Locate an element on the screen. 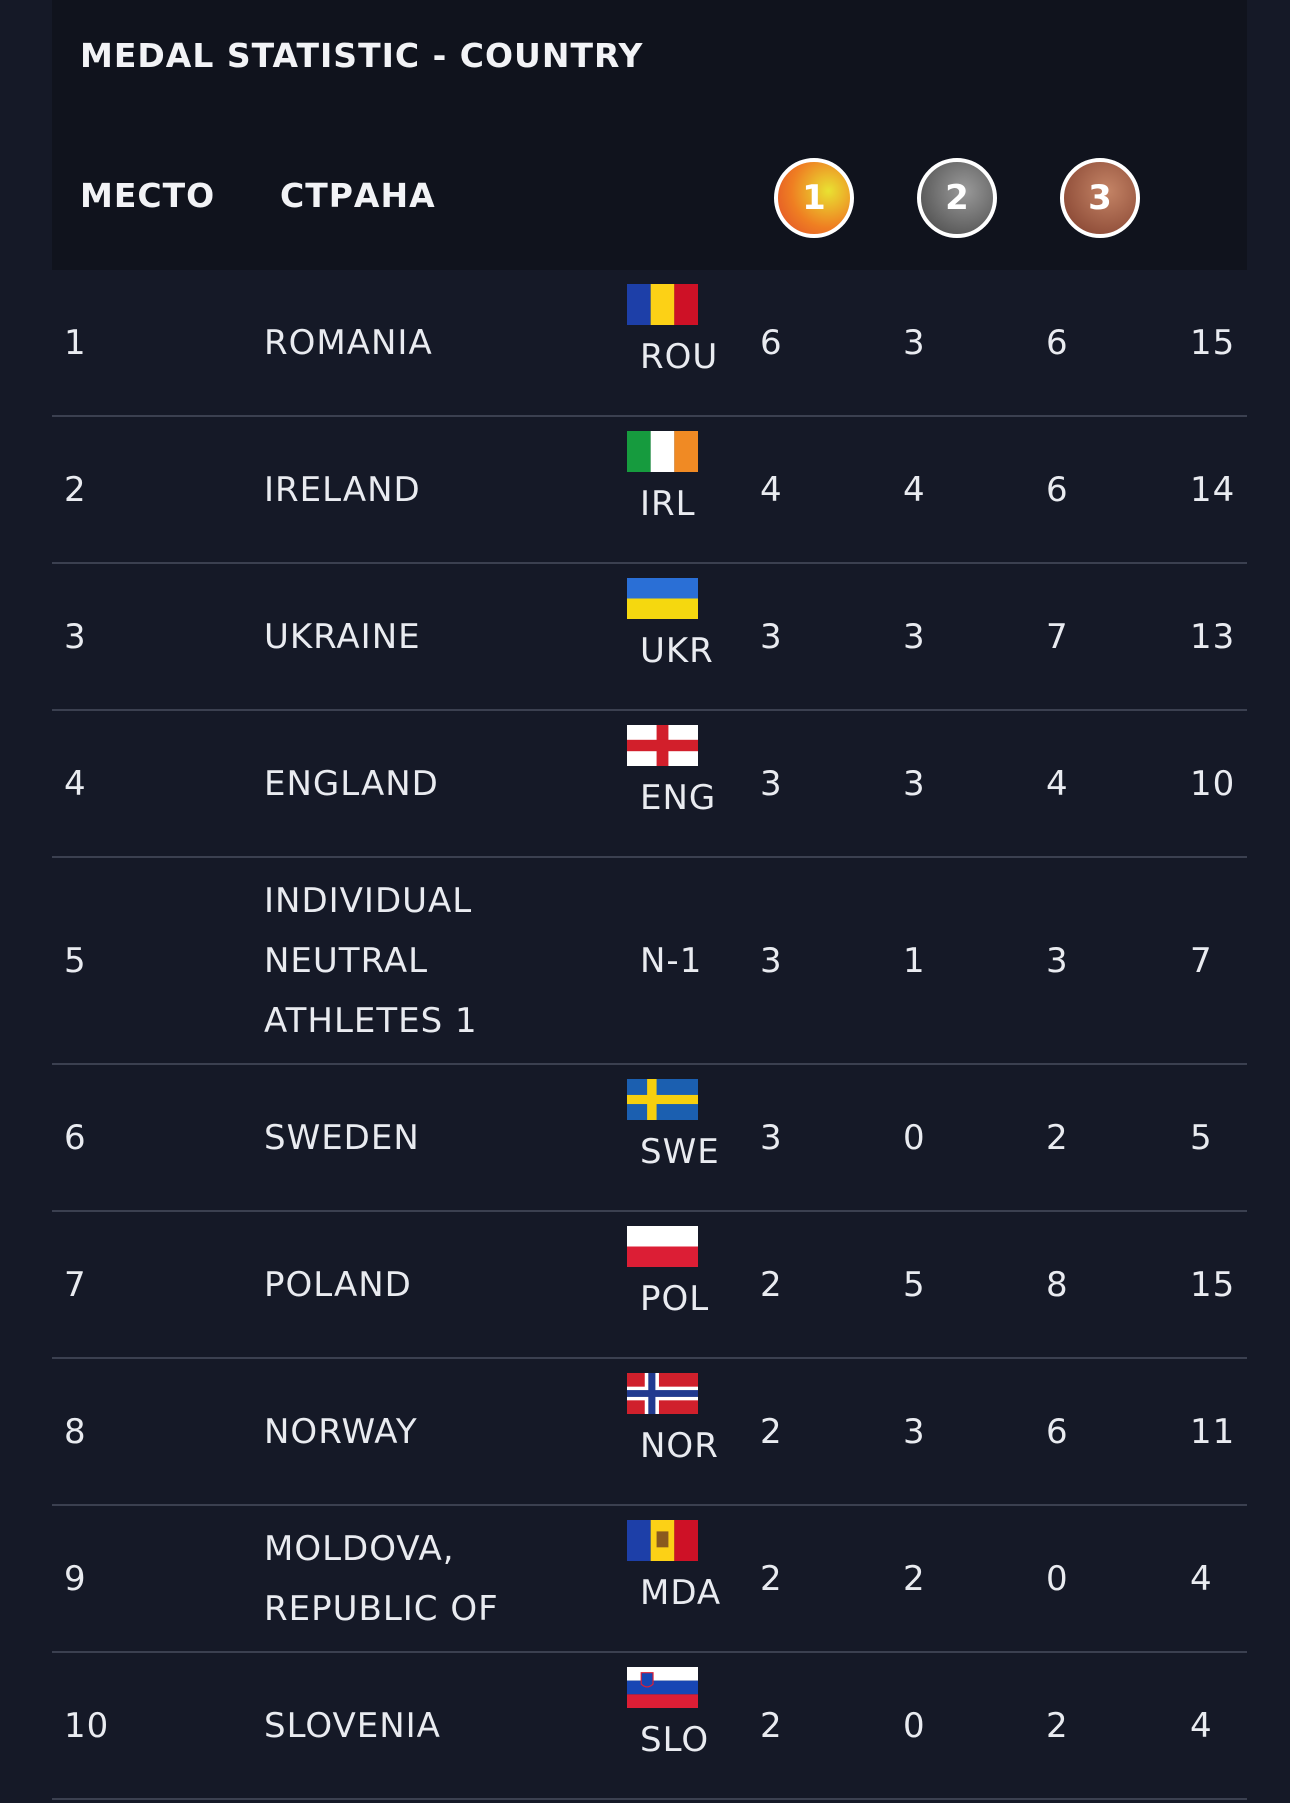 This screenshot has width=1290, height=1803. table-row: 4 ENGLAND 3 3 4 10 ENG is located at coordinates (649, 784).